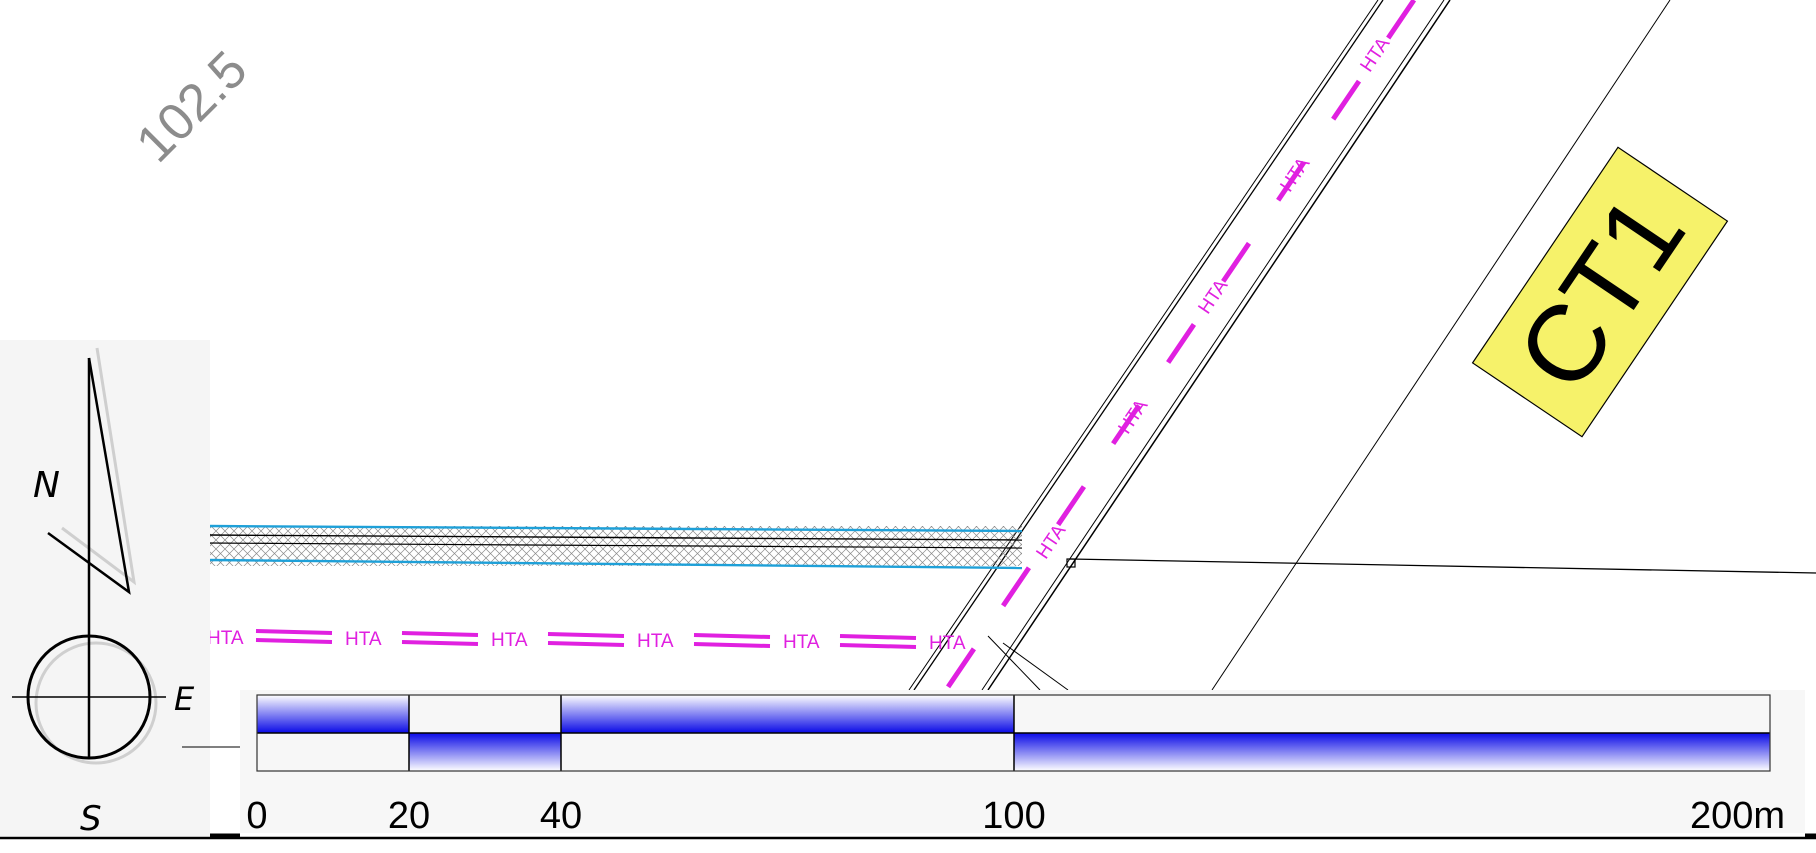 This screenshot has height=853, width=1816. I want to click on hatched-road, so click(615, 547).